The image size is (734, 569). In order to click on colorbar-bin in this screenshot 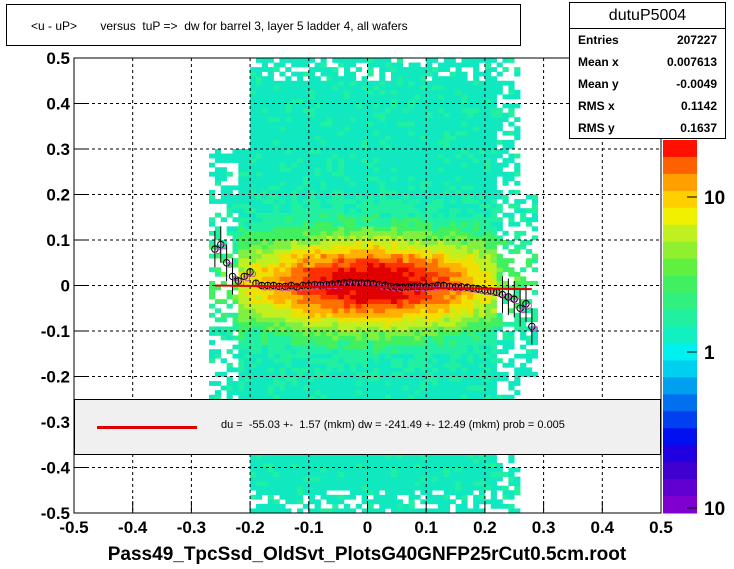, I will do `click(680, 199)`.